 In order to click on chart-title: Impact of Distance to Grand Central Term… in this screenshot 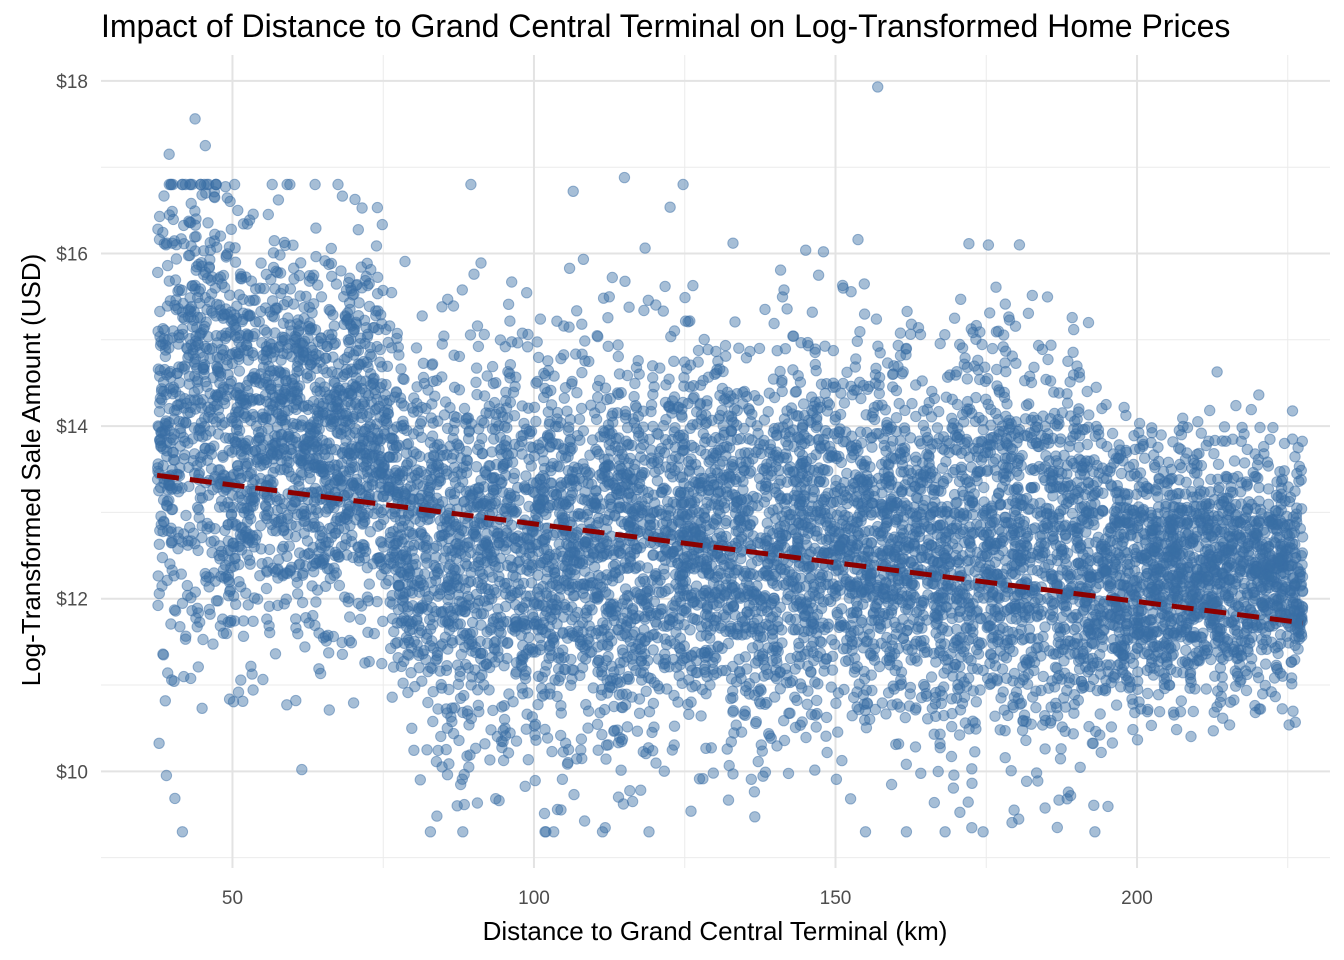, I will do `click(666, 26)`.